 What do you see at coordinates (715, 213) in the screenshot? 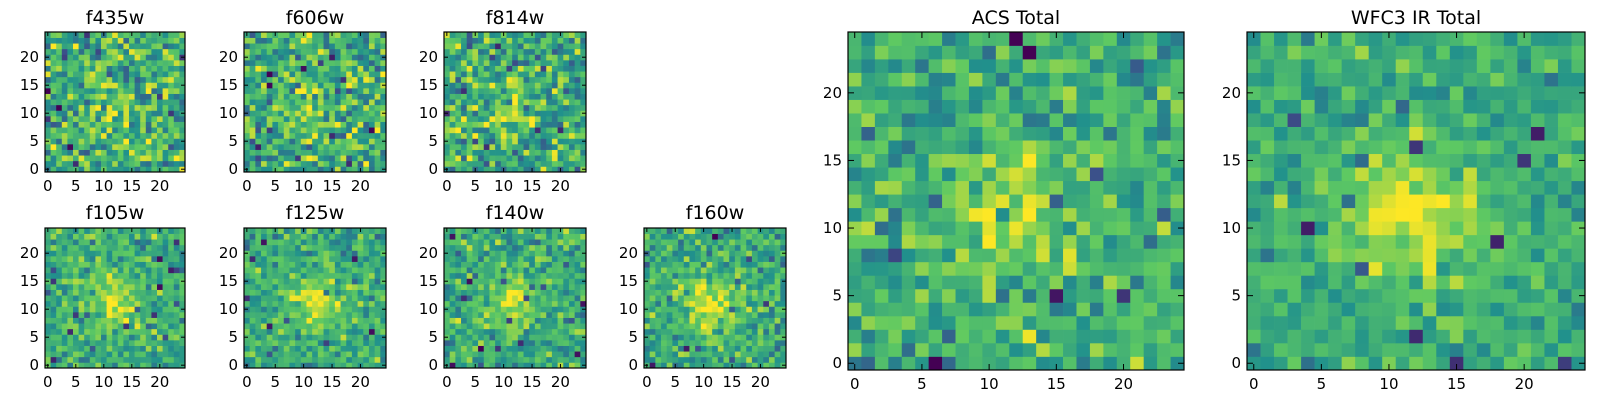
I see `panel-title: f160w` at bounding box center [715, 213].